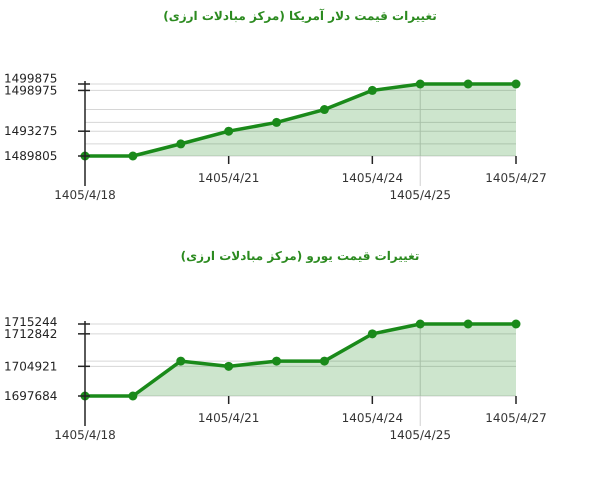 This screenshot has height=480, width=600. Describe the element at coordinates (31, 156) in the screenshot. I see `y-tick-label: 1489805` at that location.